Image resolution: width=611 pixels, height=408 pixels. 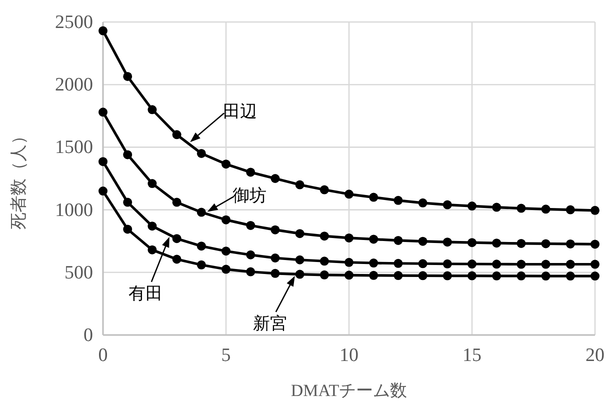 I want to click on x-tick-label: 0, so click(x=103, y=355).